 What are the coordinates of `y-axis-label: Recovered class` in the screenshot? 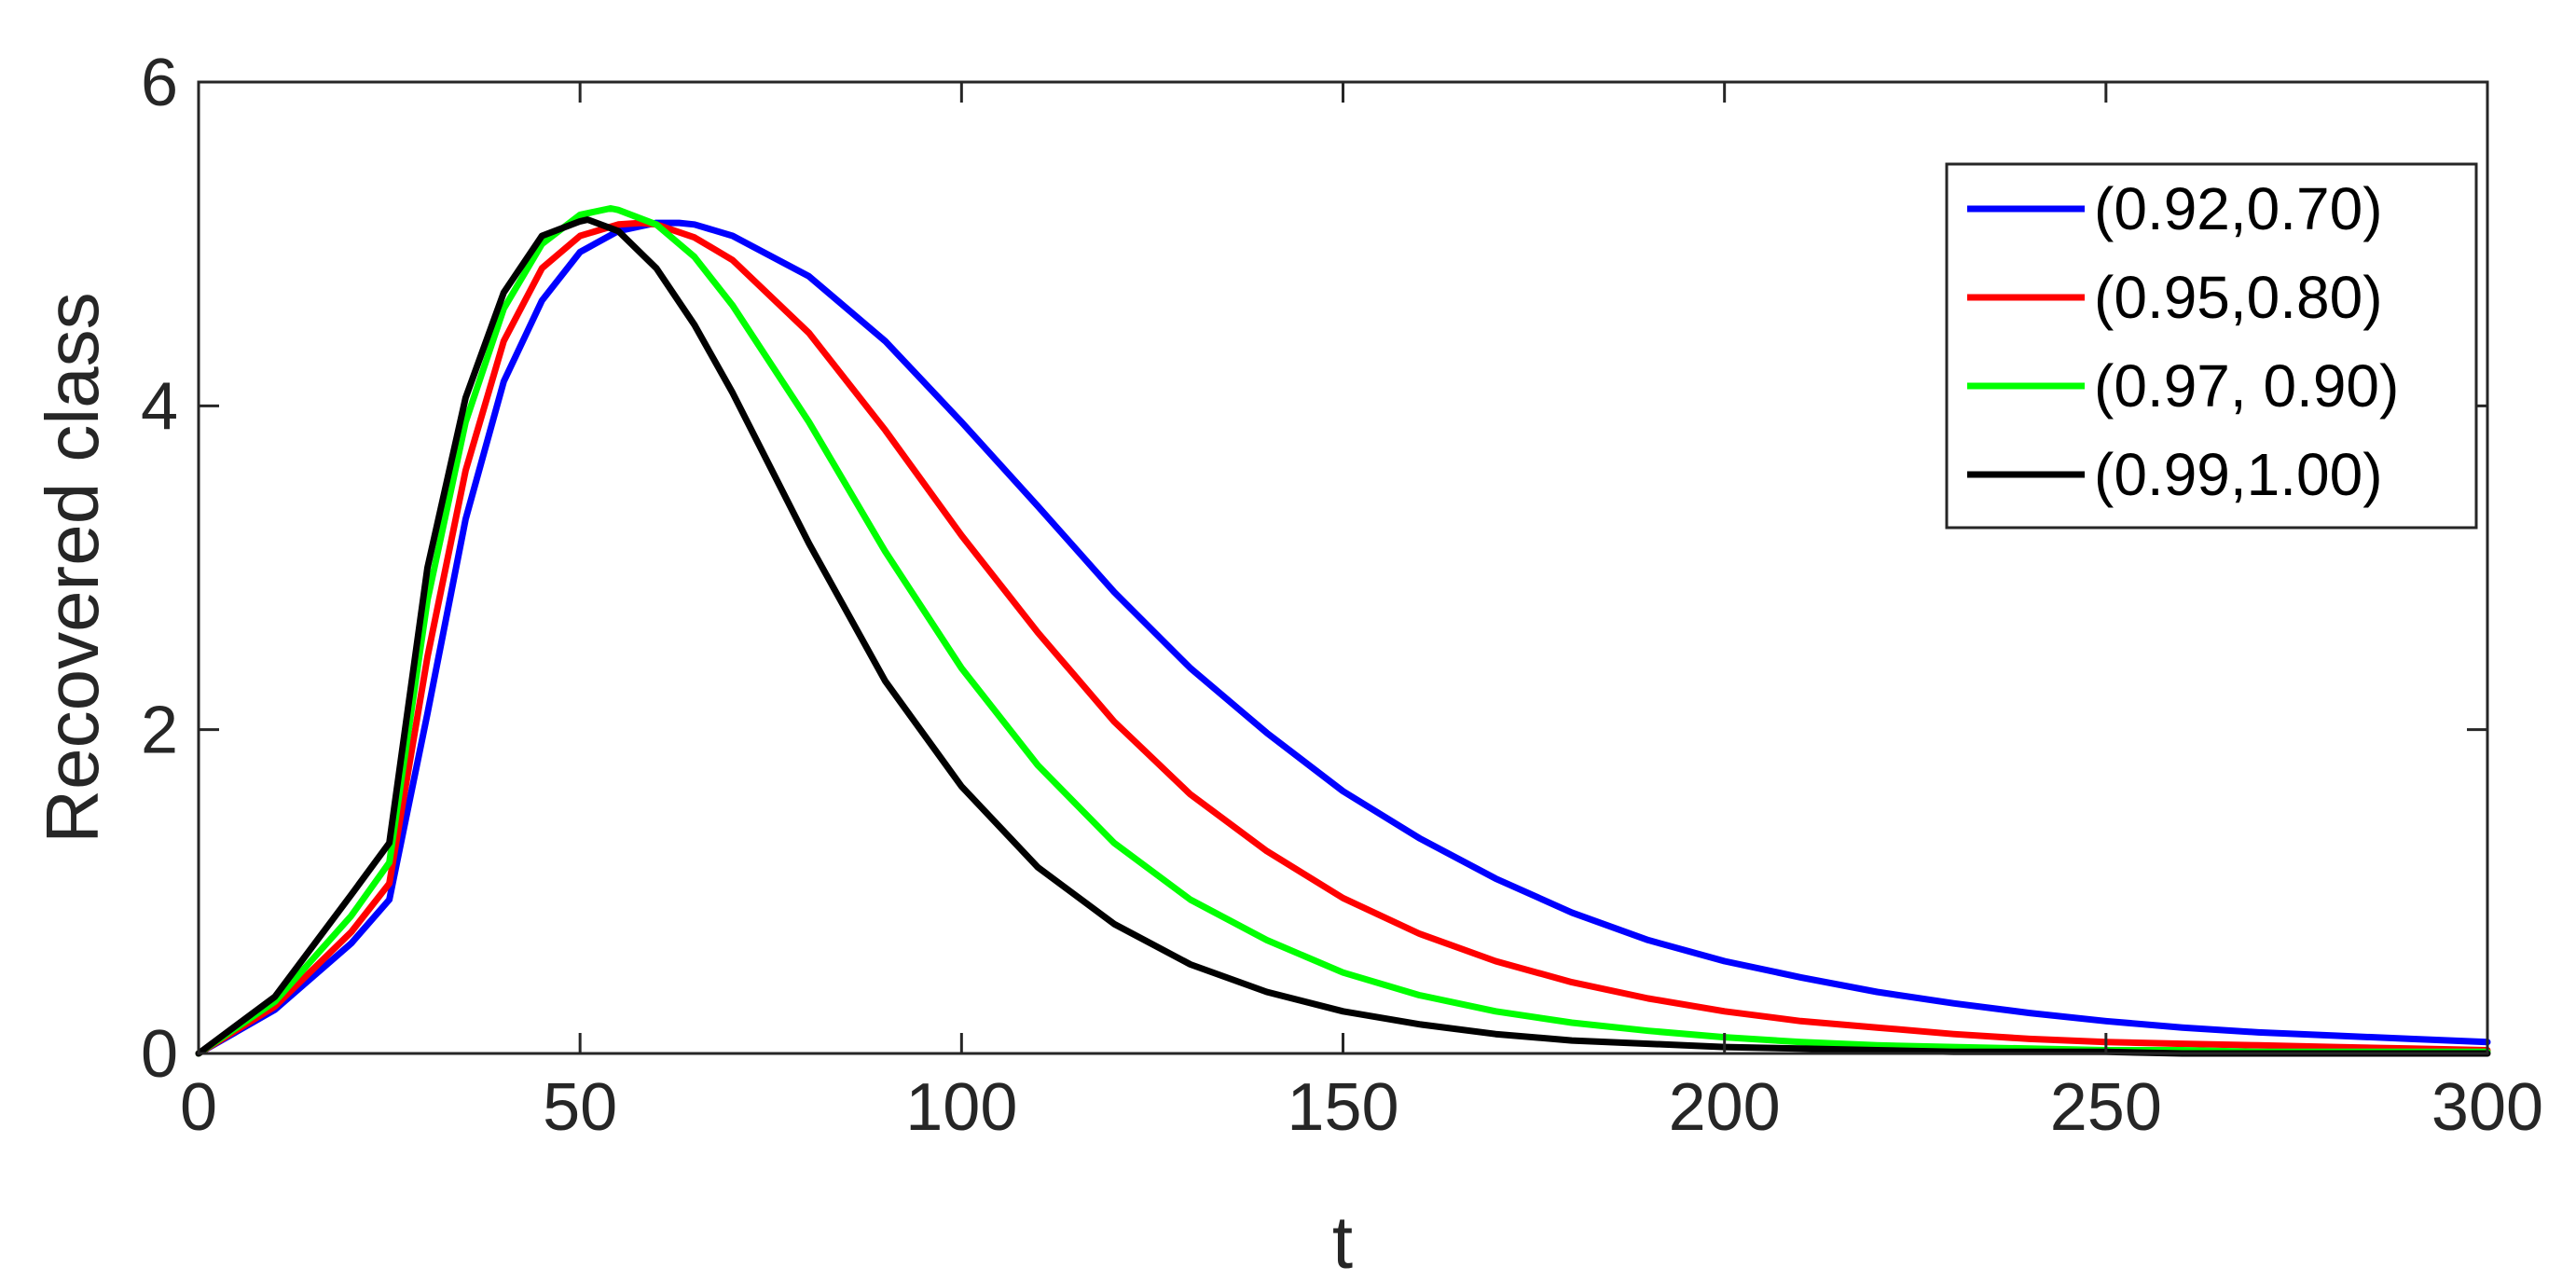 It's located at (72, 567).